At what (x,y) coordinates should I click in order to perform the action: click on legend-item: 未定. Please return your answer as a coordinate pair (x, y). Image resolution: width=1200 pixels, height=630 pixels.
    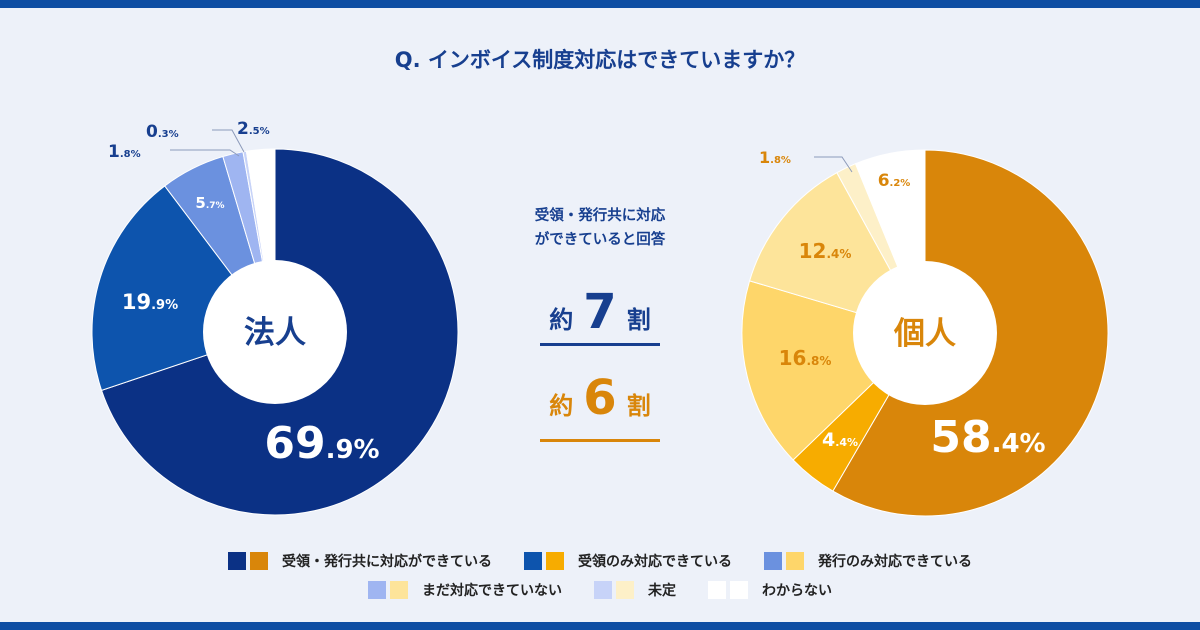
    Looking at the image, I should click on (635, 590).